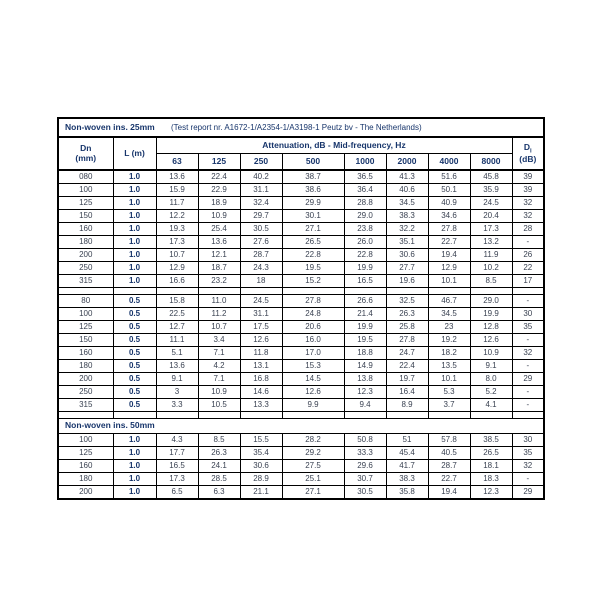 This screenshot has width=600, height=600. Describe the element at coordinates (313, 453) in the screenshot. I see `cell-value: 29.2` at that location.